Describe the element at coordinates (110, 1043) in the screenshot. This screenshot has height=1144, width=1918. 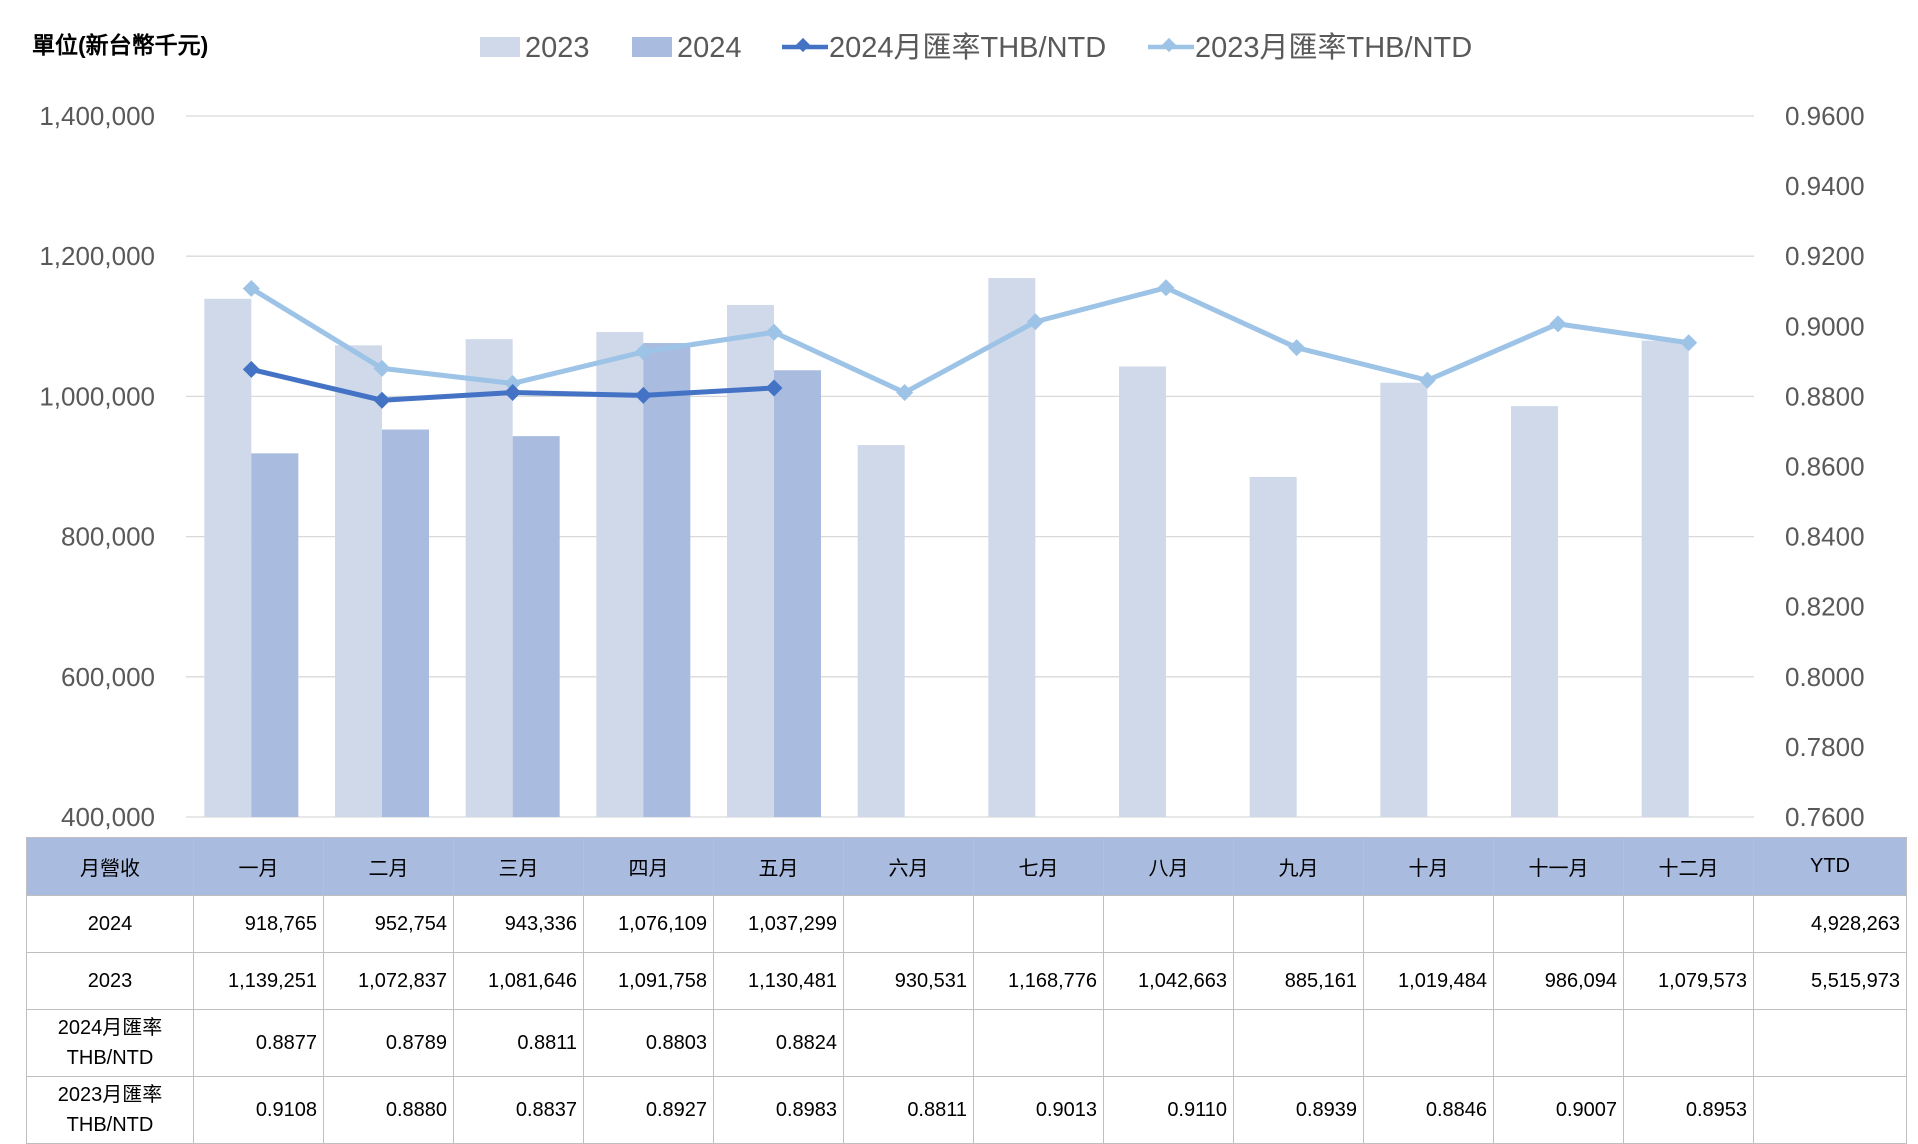
I see `row-label: 2024月匯率 THB/NTD` at that location.